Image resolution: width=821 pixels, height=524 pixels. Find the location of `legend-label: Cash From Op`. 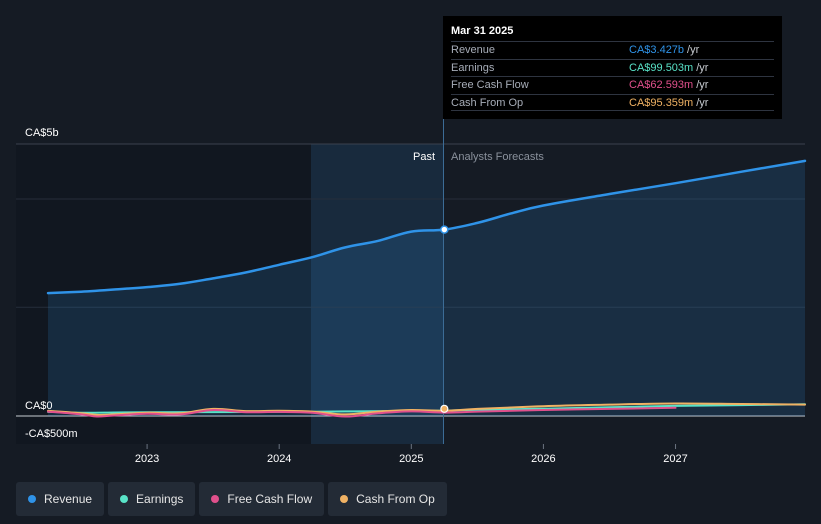

legend-label: Cash From Op is located at coordinates (395, 499).